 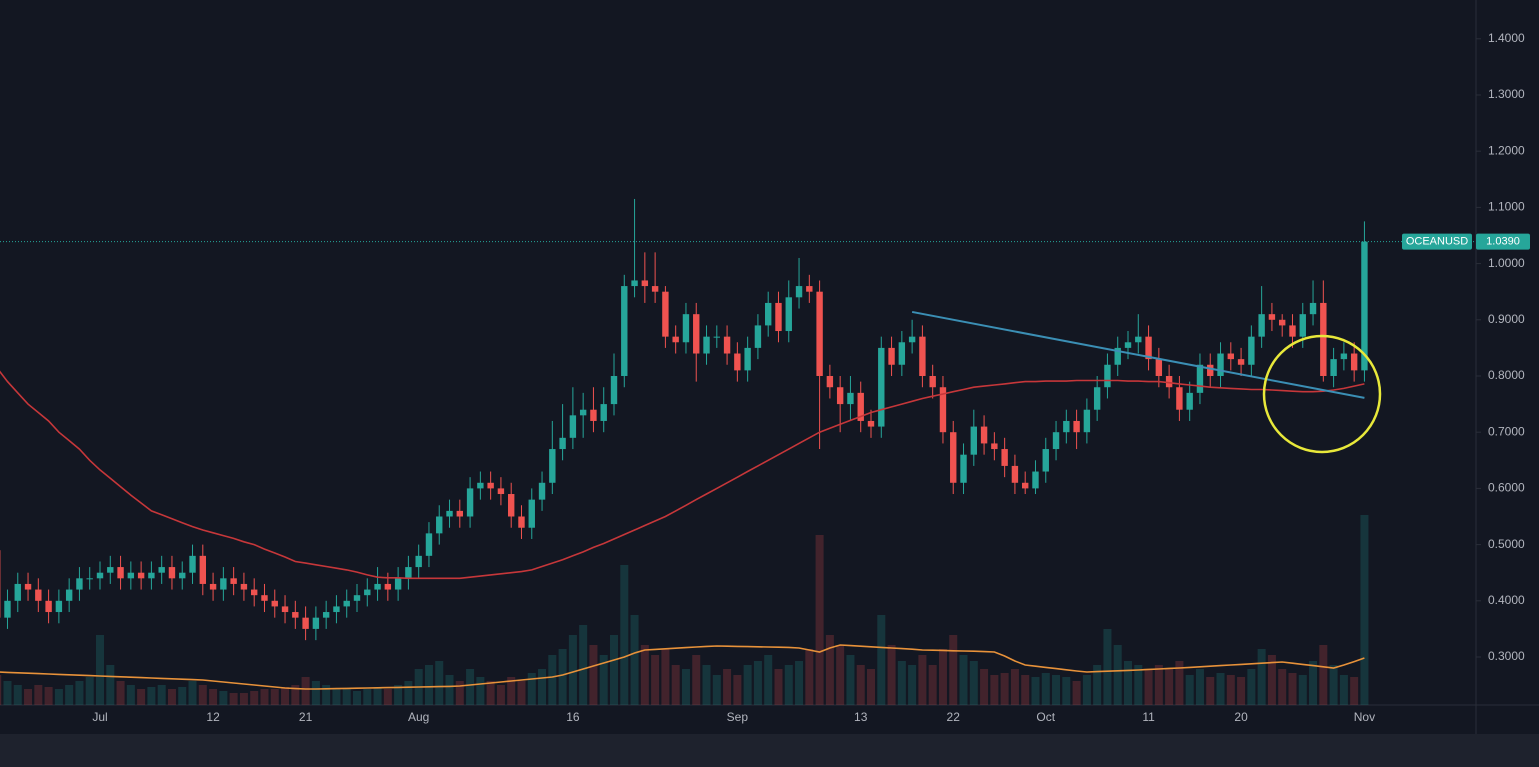 I want to click on last-price-label: 1.0390, so click(x=1503, y=242).